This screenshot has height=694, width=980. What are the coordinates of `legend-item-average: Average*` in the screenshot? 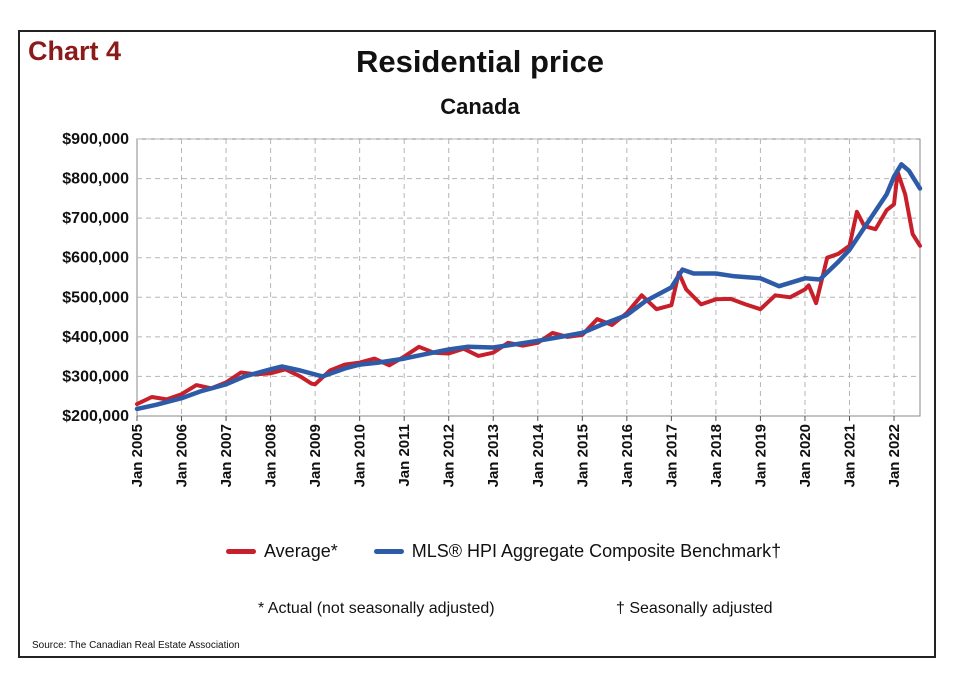 It's located at (282, 551).